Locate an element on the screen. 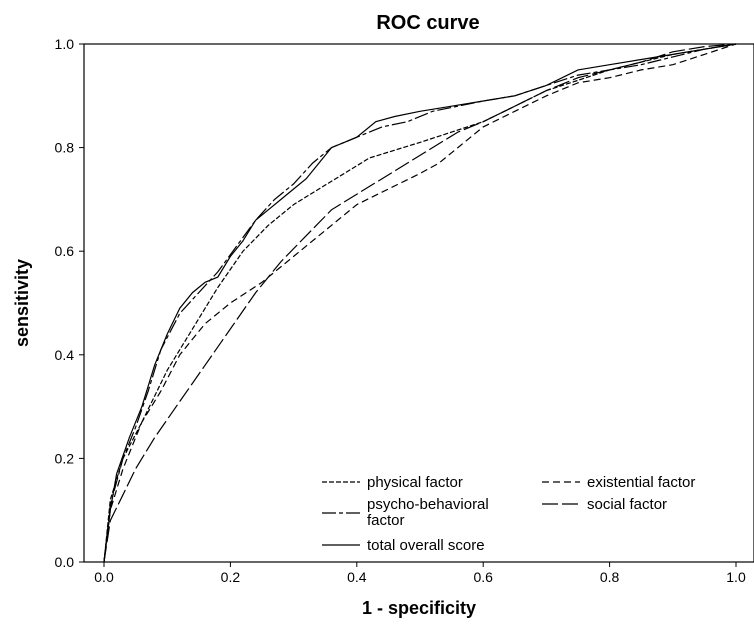 The height and width of the screenshot is (624, 754). x-tick-label: 1.0 is located at coordinates (736, 577).